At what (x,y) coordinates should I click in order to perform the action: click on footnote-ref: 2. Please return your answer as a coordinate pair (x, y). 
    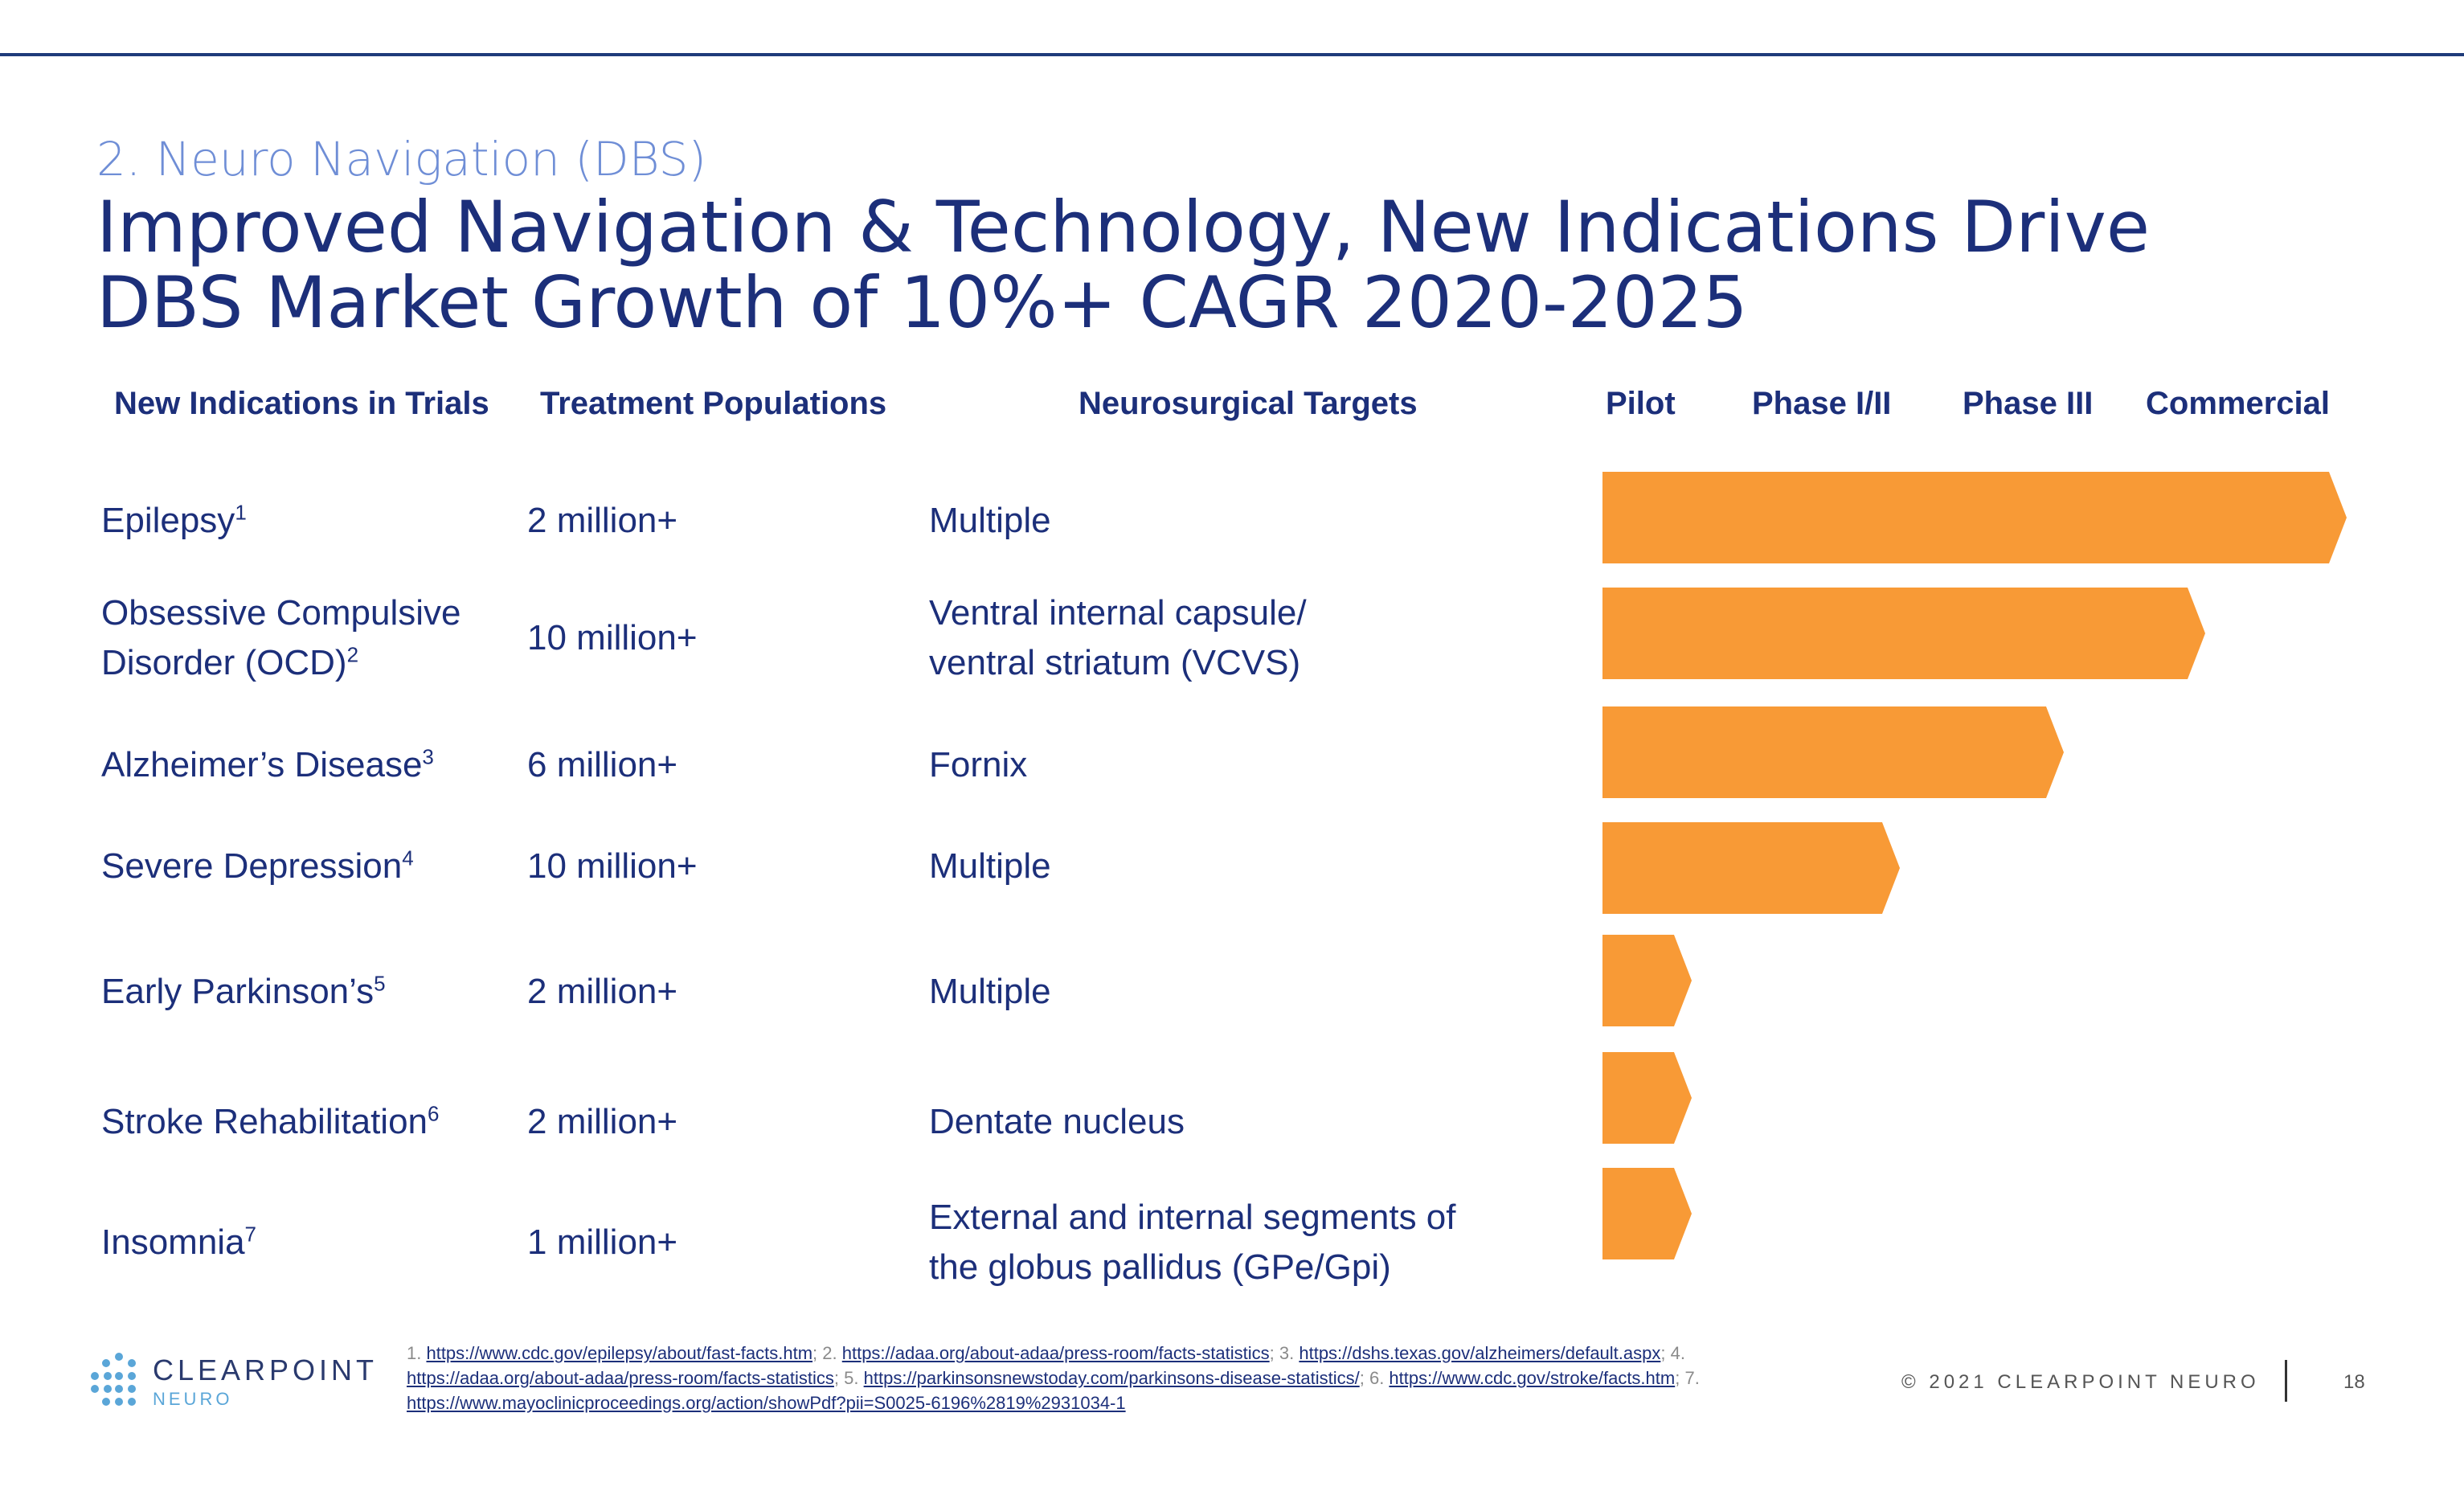
    Looking at the image, I should click on (352, 654).